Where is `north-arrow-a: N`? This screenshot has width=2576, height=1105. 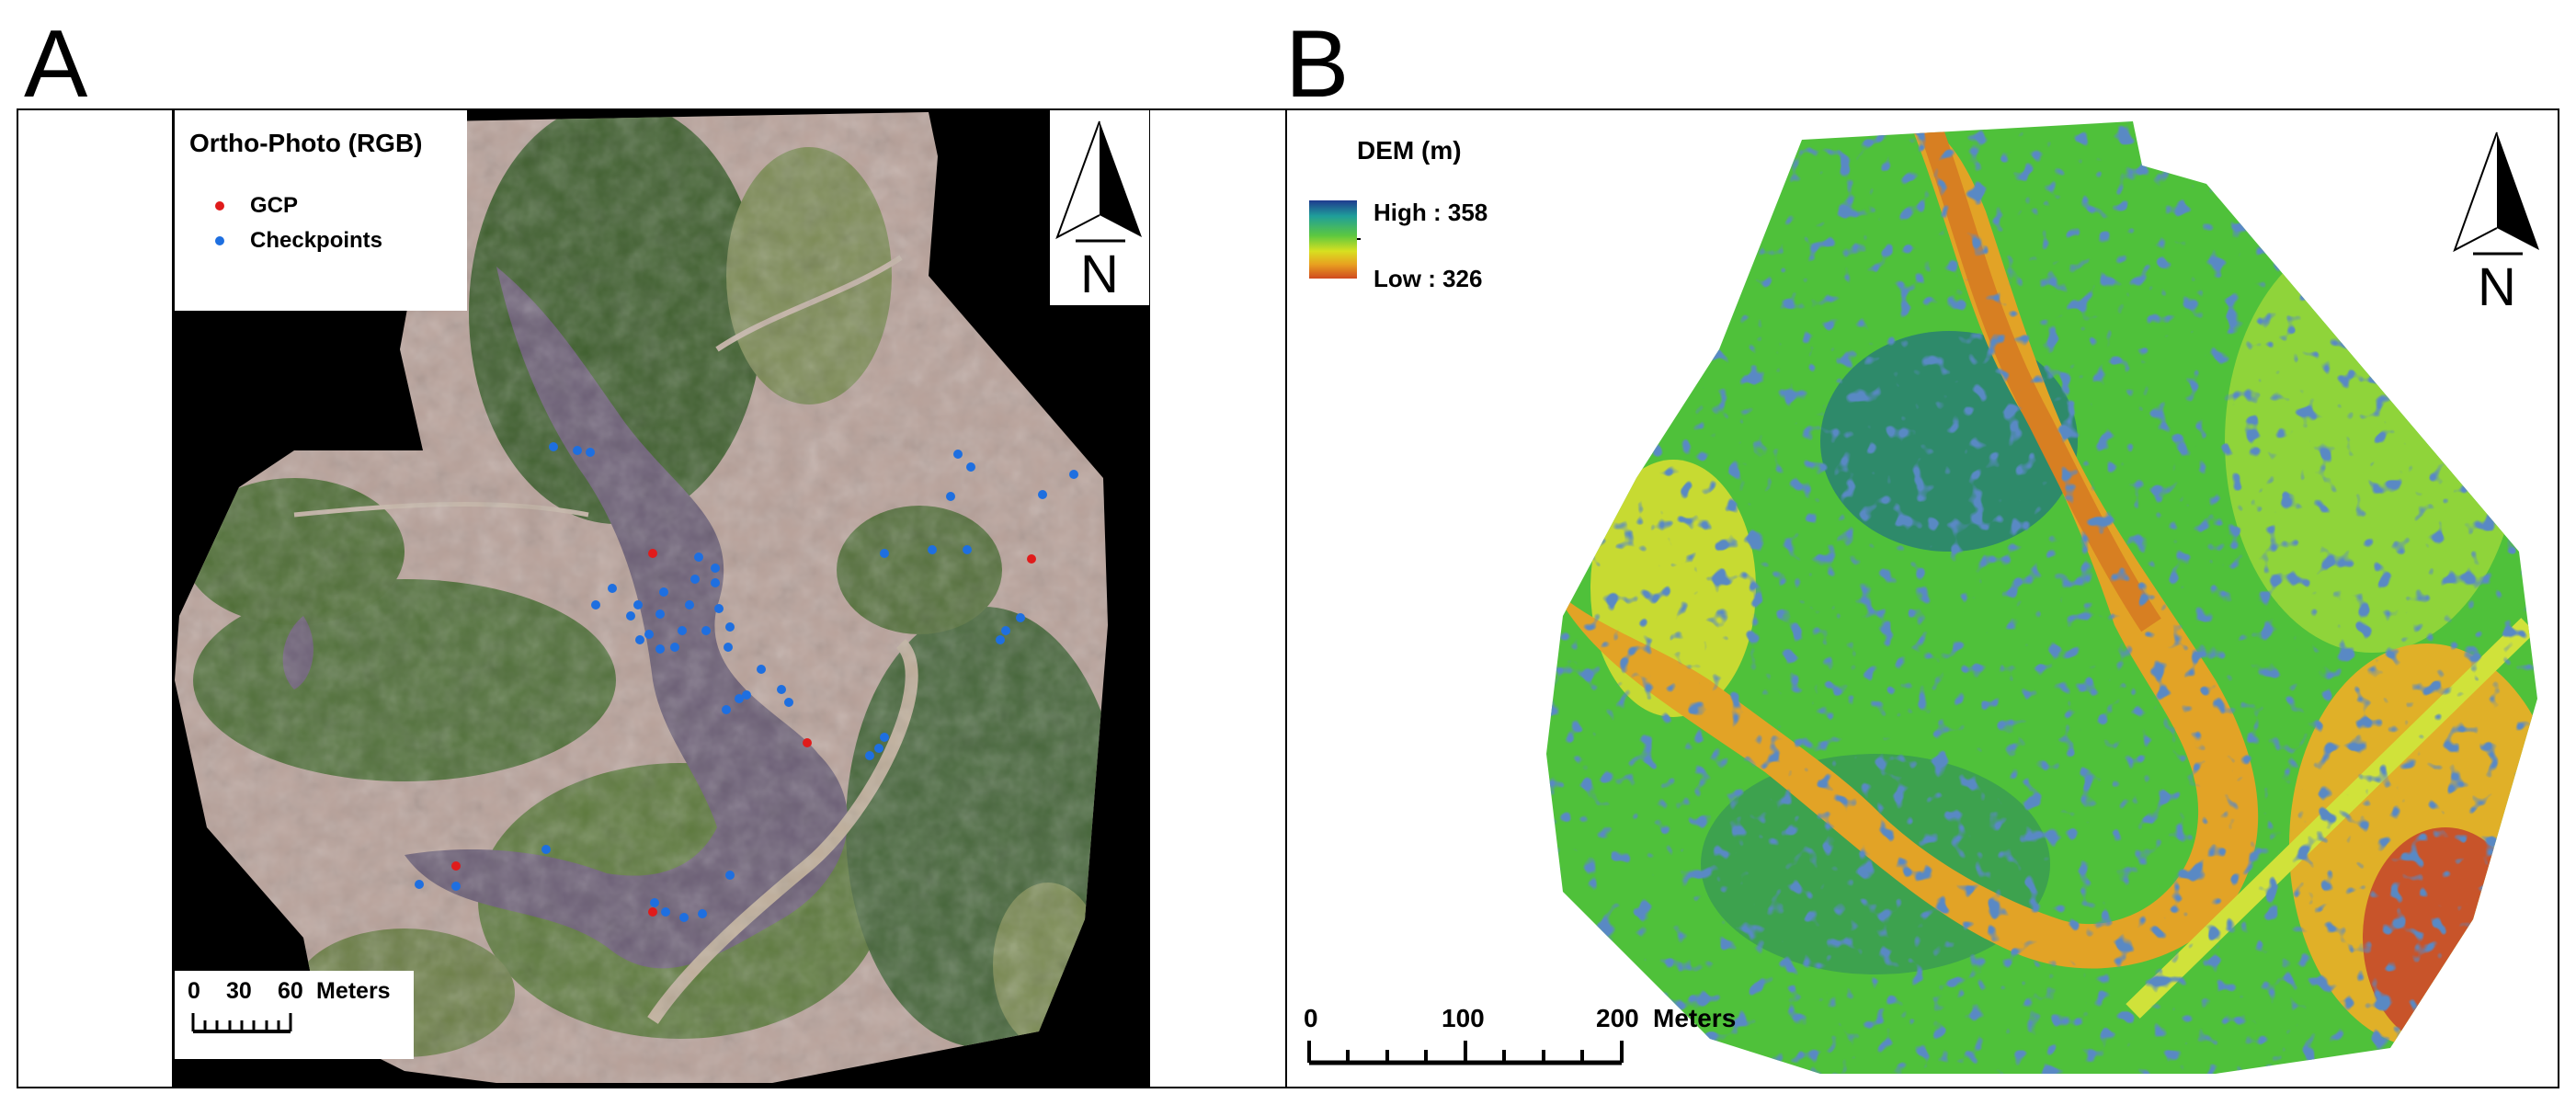
north-arrow-a: N is located at coordinates (1099, 207).